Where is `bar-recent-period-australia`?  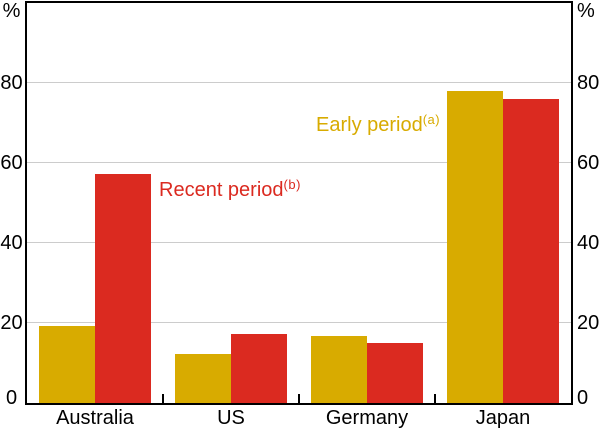 bar-recent-period-australia is located at coordinates (123, 288).